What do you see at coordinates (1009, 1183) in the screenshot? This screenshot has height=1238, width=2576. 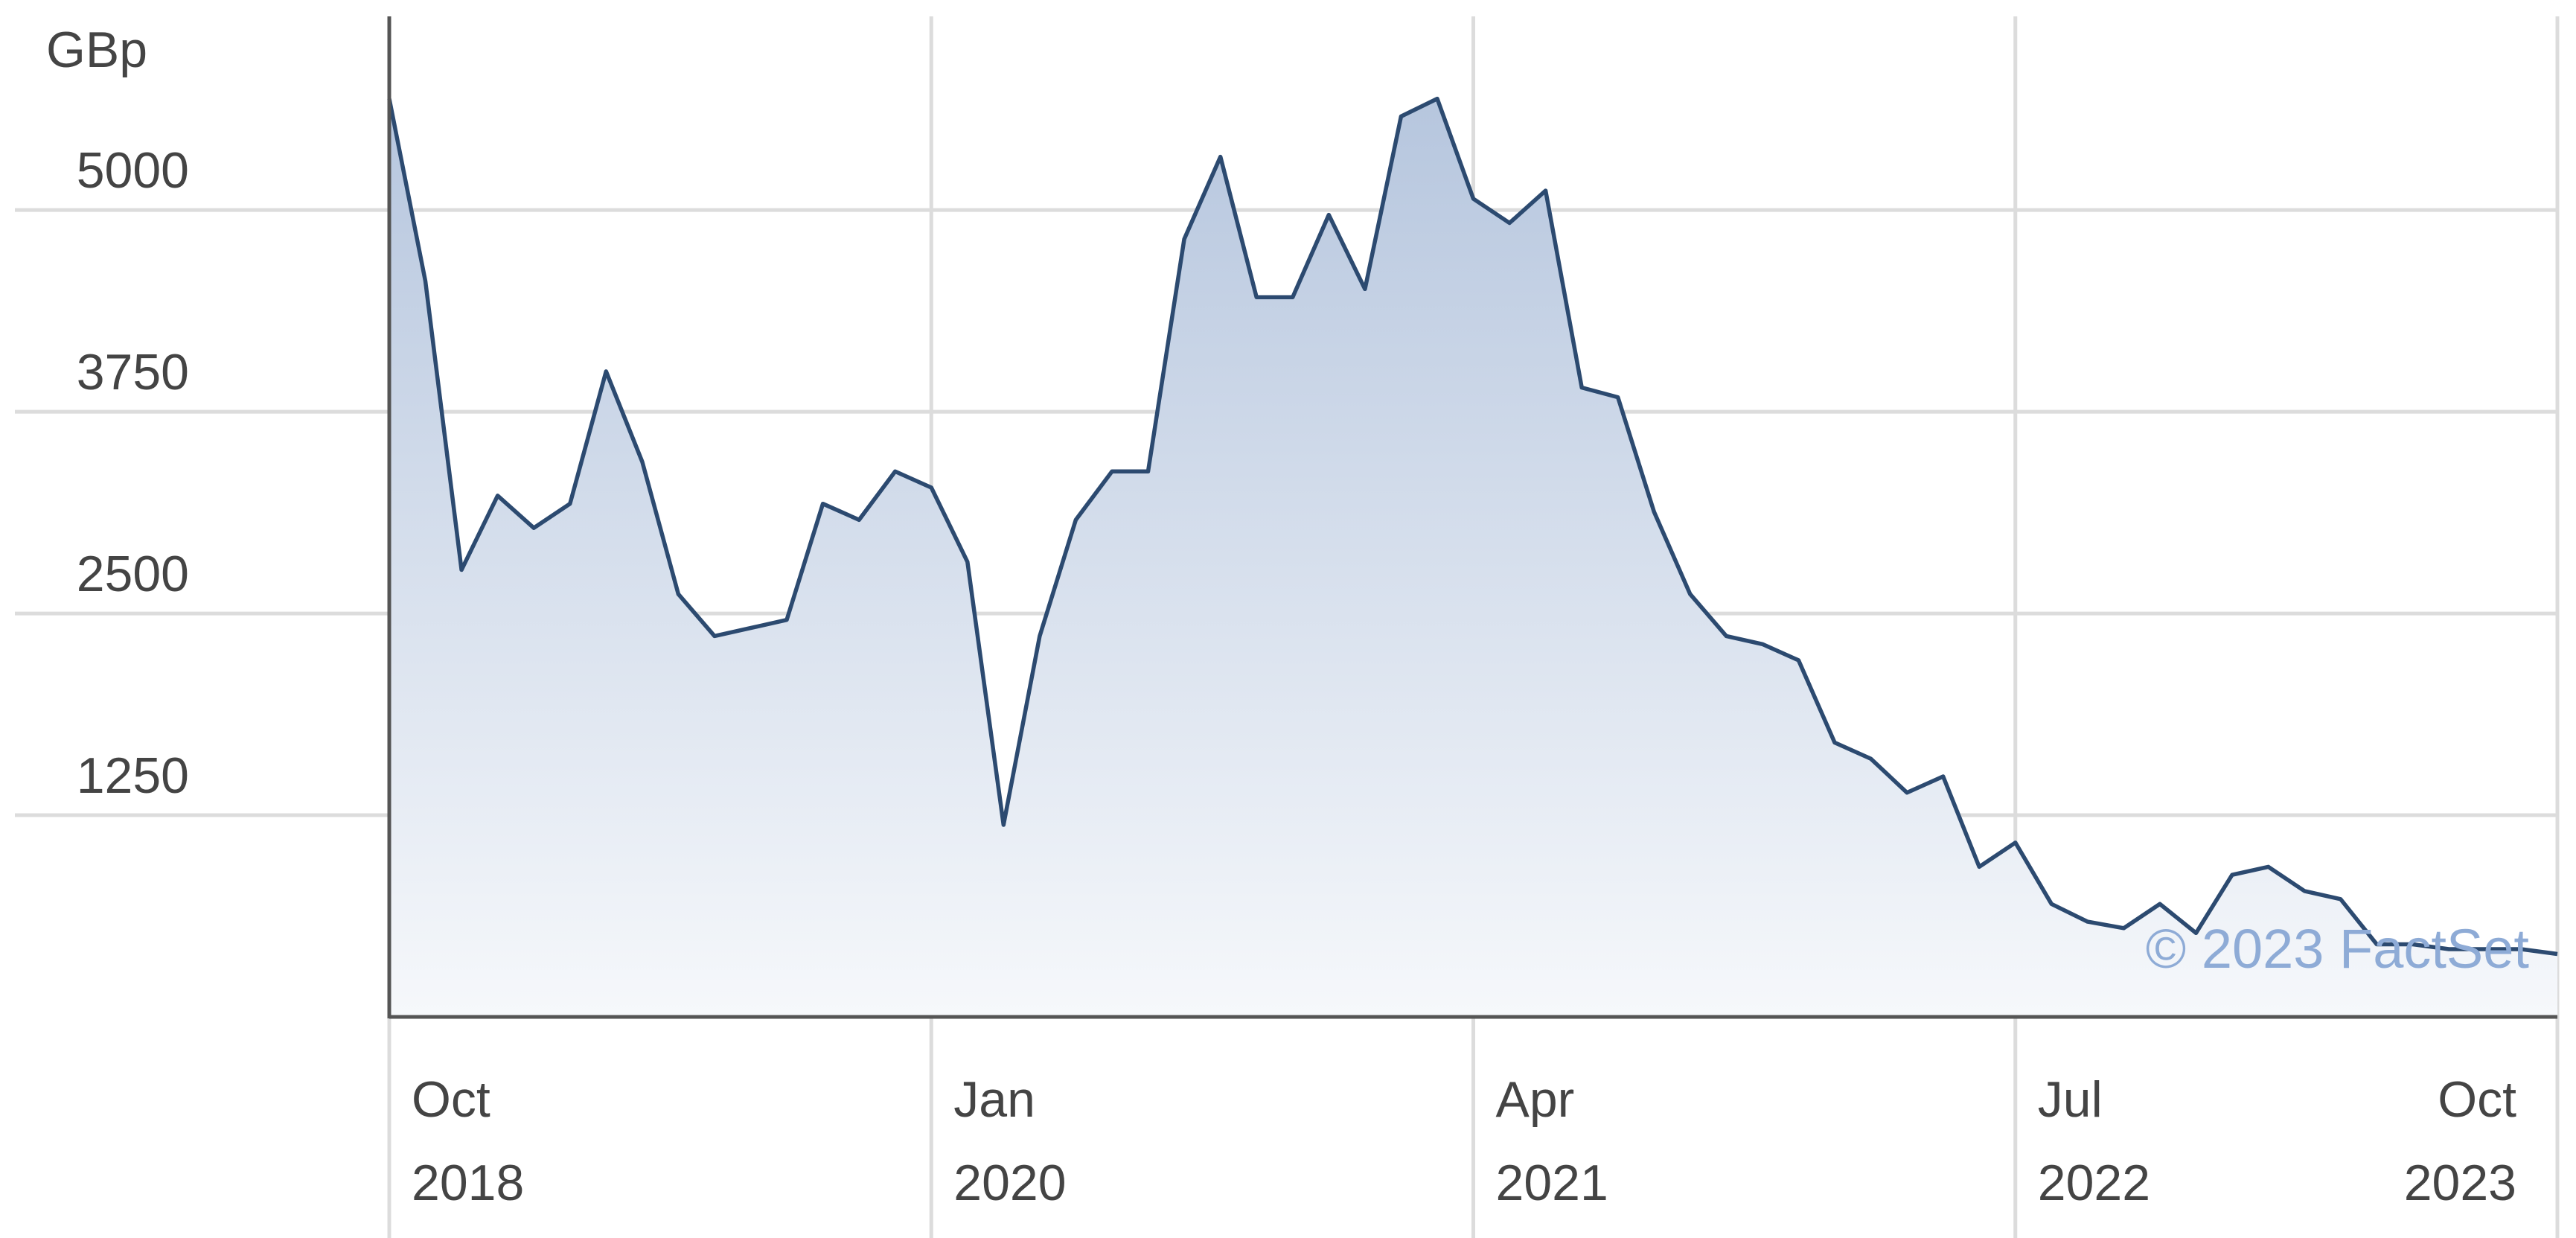 I see `x-tick-label: 2020` at bounding box center [1009, 1183].